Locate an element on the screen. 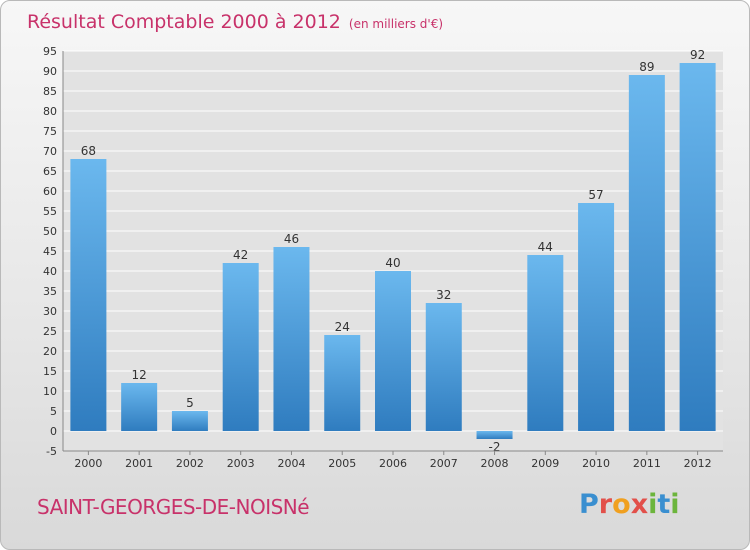  x-tick-label: 2011 is located at coordinates (647, 463).